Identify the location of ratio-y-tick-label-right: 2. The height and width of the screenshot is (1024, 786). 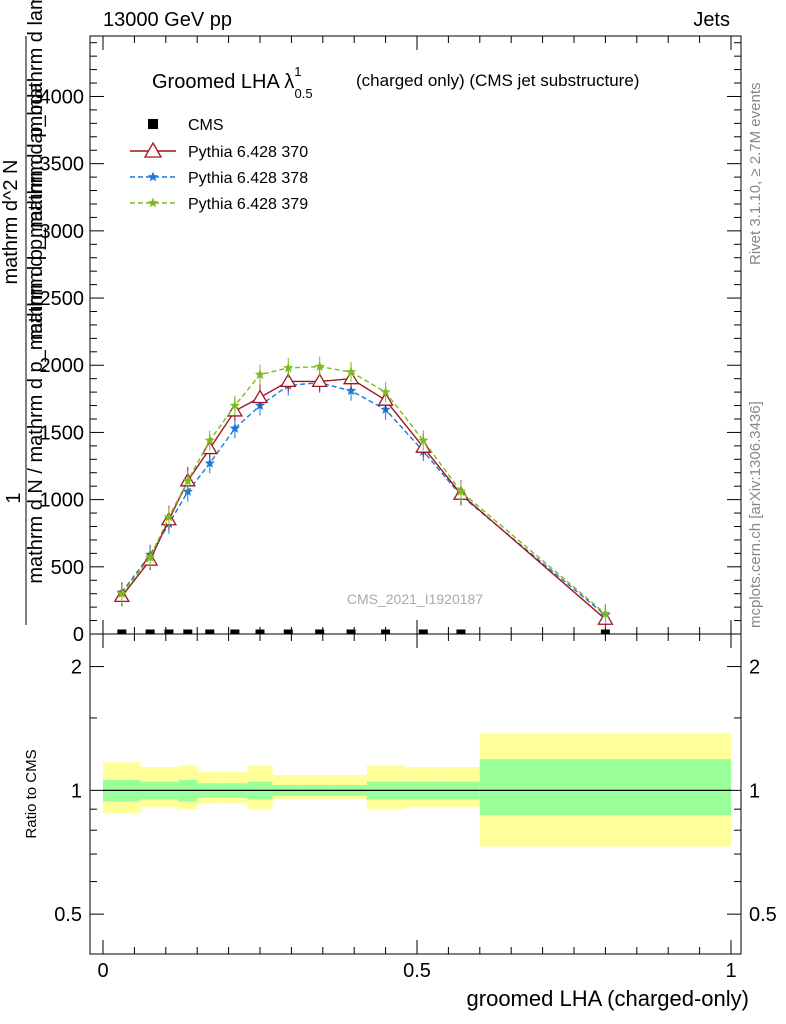
(754, 668).